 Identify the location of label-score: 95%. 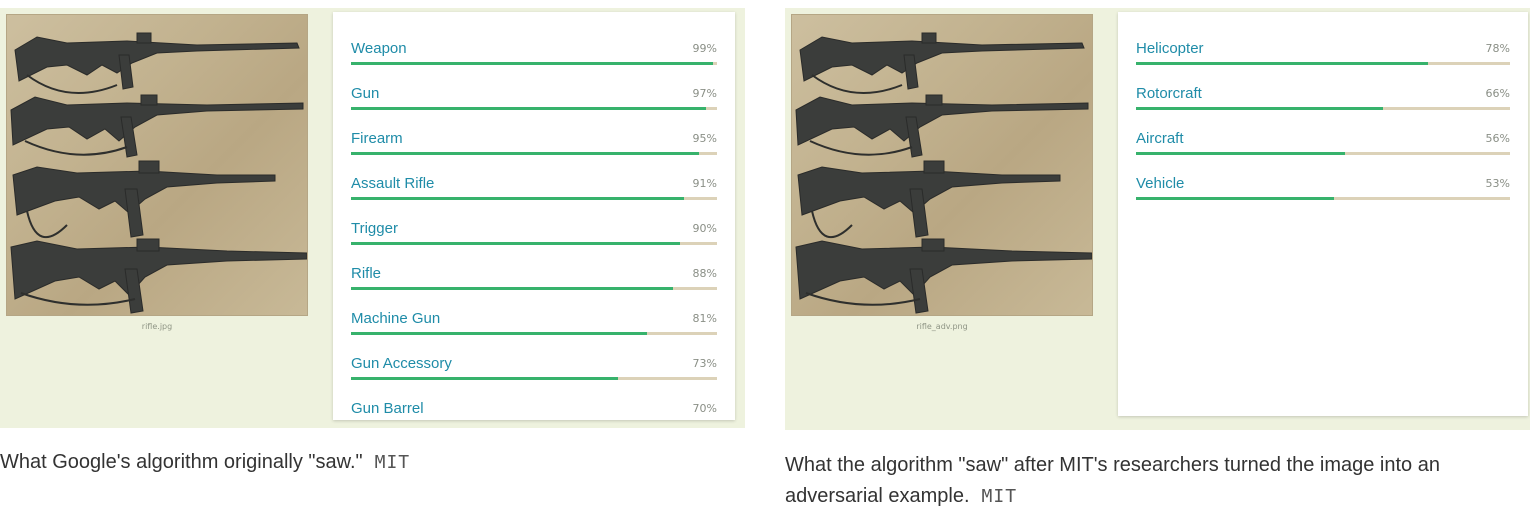
(704, 138).